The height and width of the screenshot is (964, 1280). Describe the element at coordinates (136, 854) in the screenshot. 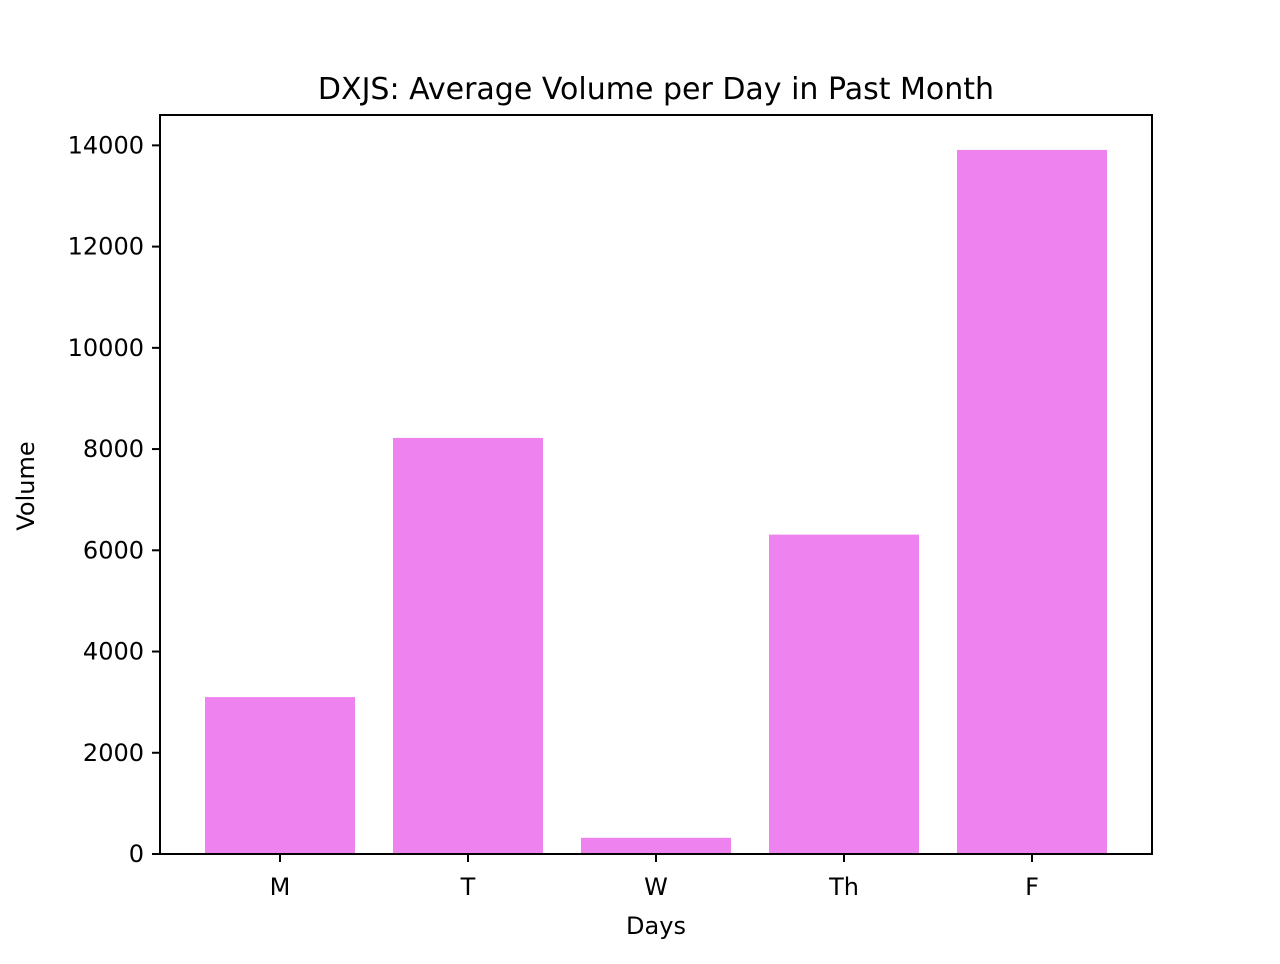

I see `y-tick-label: 0` at that location.